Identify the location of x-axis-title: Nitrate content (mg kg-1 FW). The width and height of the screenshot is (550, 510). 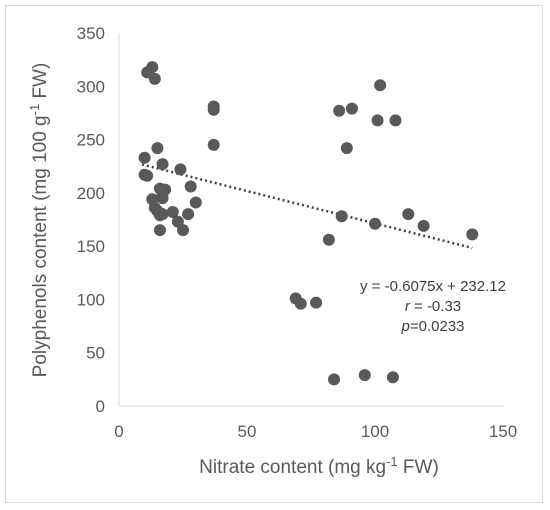
(319, 466).